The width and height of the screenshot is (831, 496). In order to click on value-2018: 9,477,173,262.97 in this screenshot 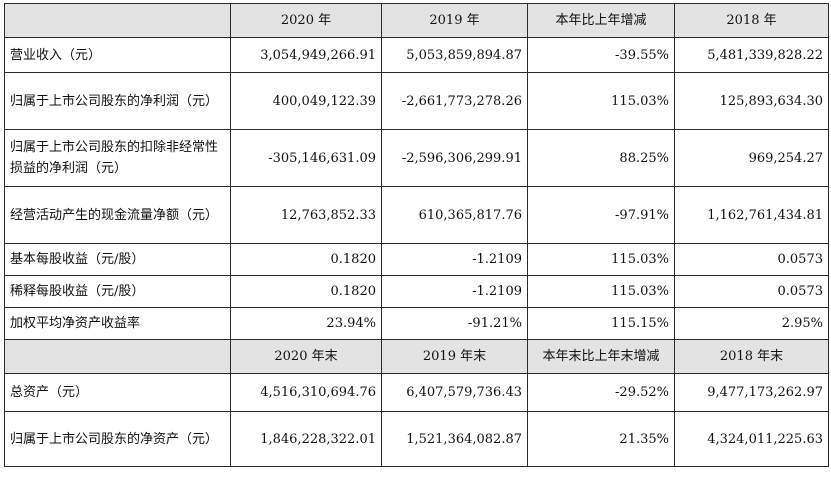, I will do `click(751, 392)`.